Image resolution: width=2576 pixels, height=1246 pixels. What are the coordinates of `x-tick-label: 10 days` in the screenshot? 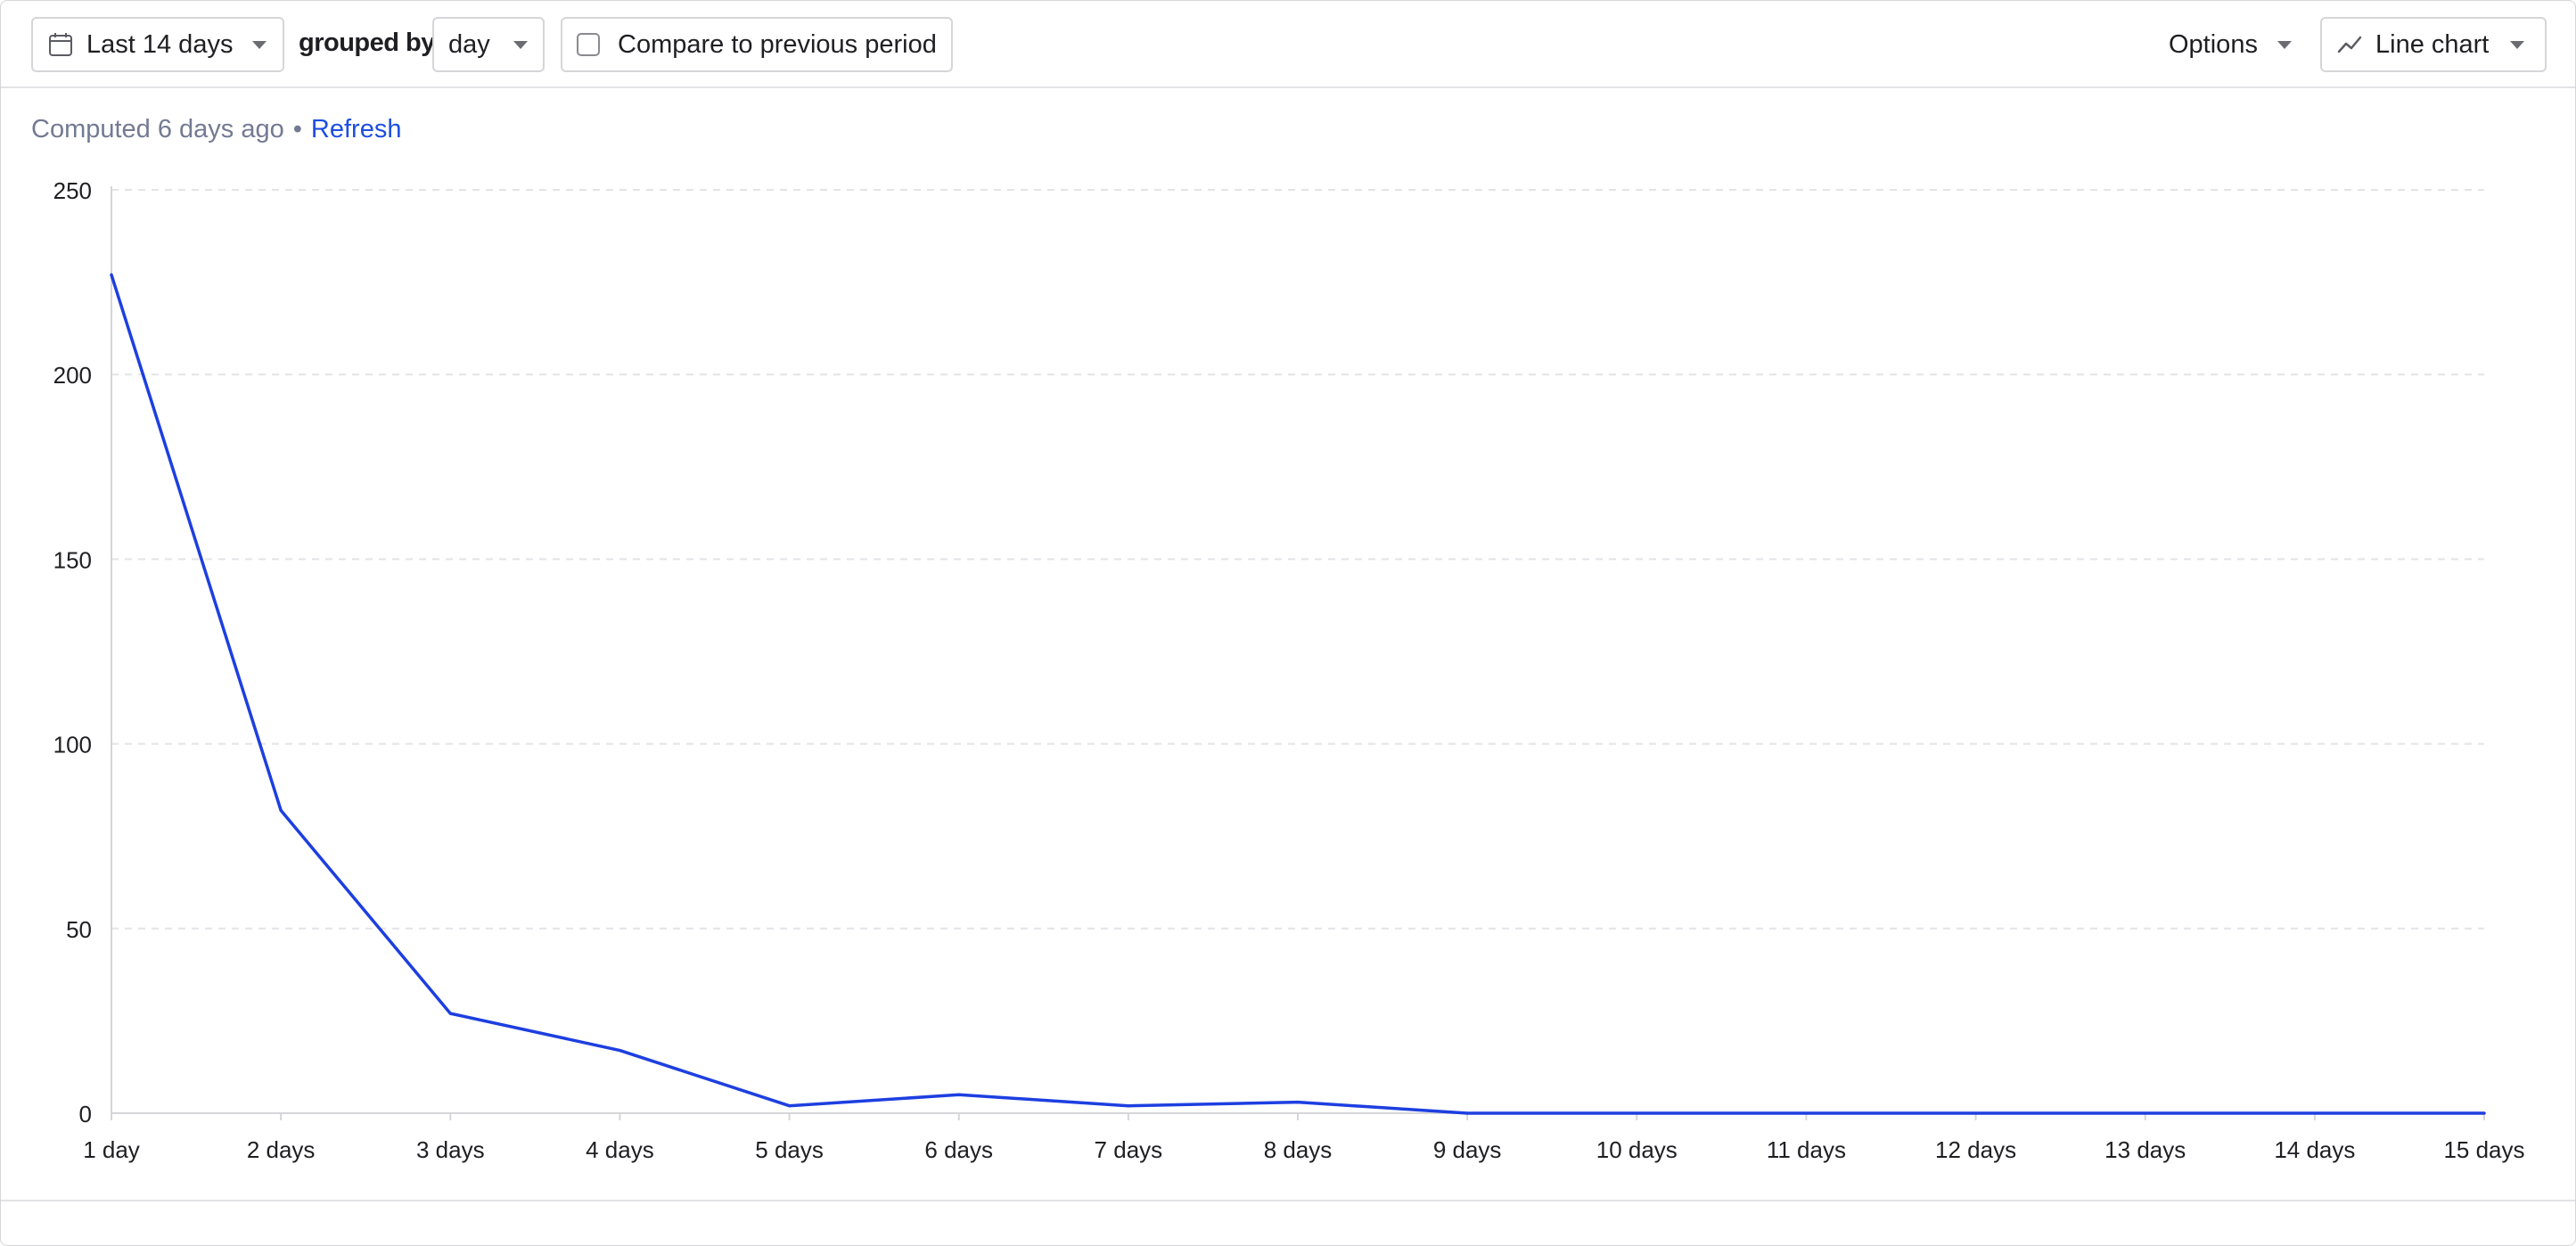 It's located at (1637, 1149).